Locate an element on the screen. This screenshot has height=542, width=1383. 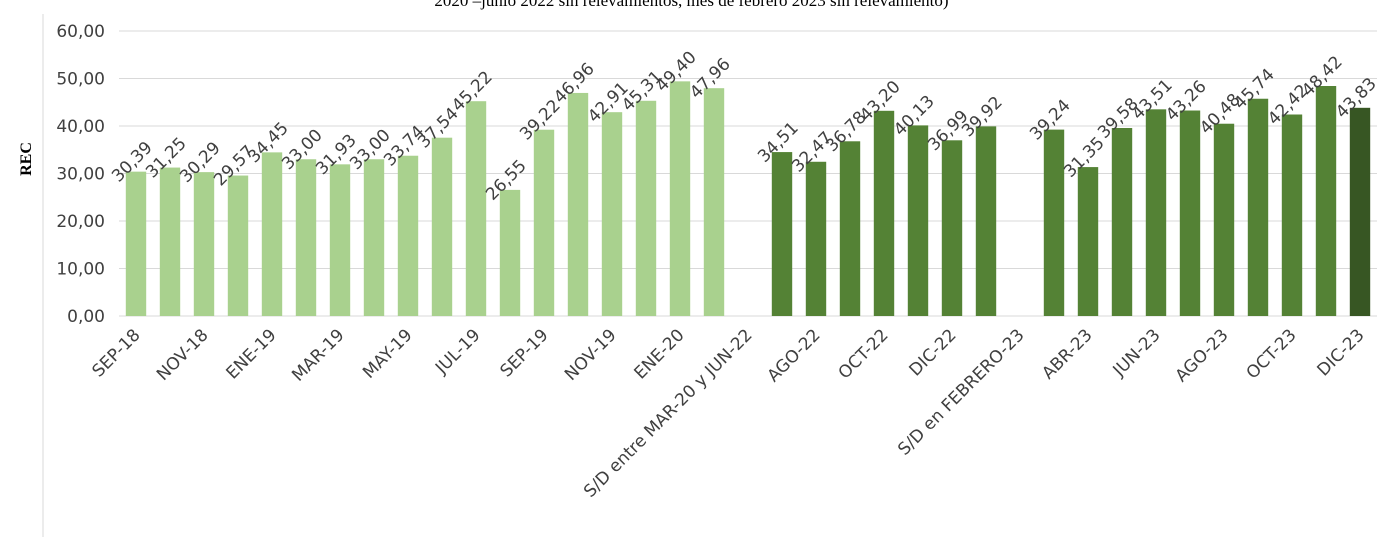
y-tick-label: 60,00 is located at coordinates (80, 32).